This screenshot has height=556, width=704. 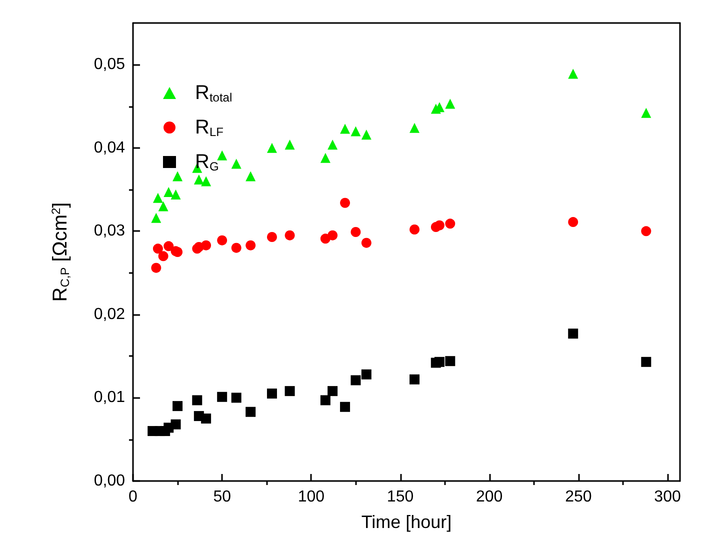 What do you see at coordinates (110, 481) in the screenshot?
I see `y-tick-label: 0,00` at bounding box center [110, 481].